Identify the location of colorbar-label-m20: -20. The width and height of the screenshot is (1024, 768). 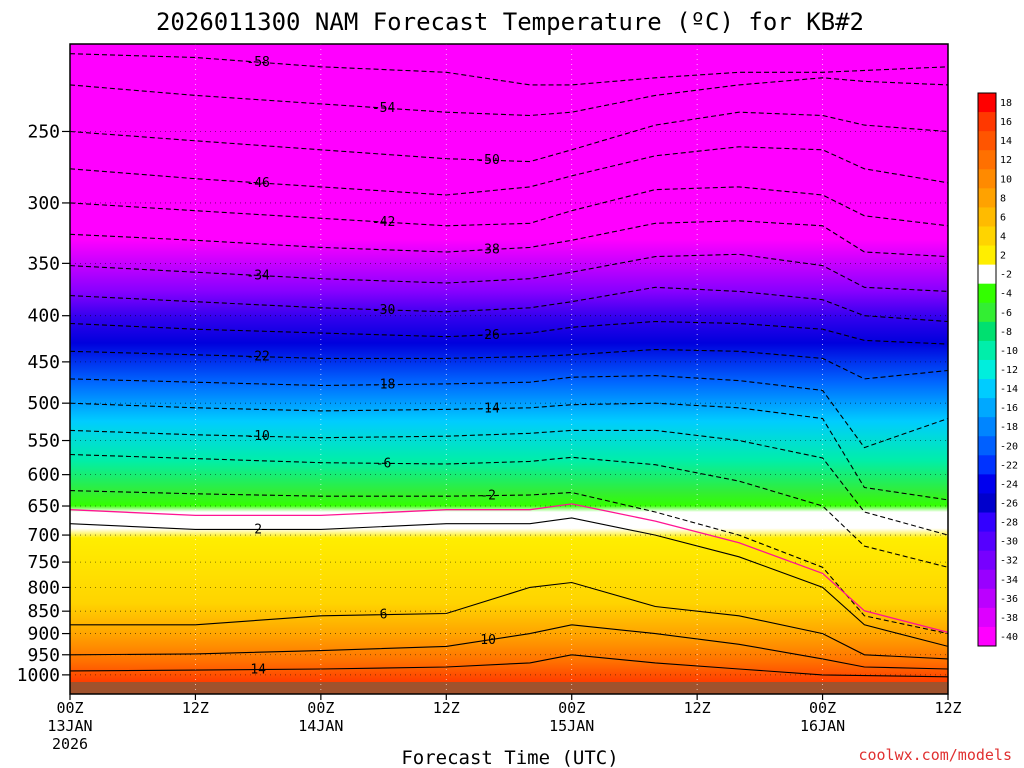
(1009, 446).